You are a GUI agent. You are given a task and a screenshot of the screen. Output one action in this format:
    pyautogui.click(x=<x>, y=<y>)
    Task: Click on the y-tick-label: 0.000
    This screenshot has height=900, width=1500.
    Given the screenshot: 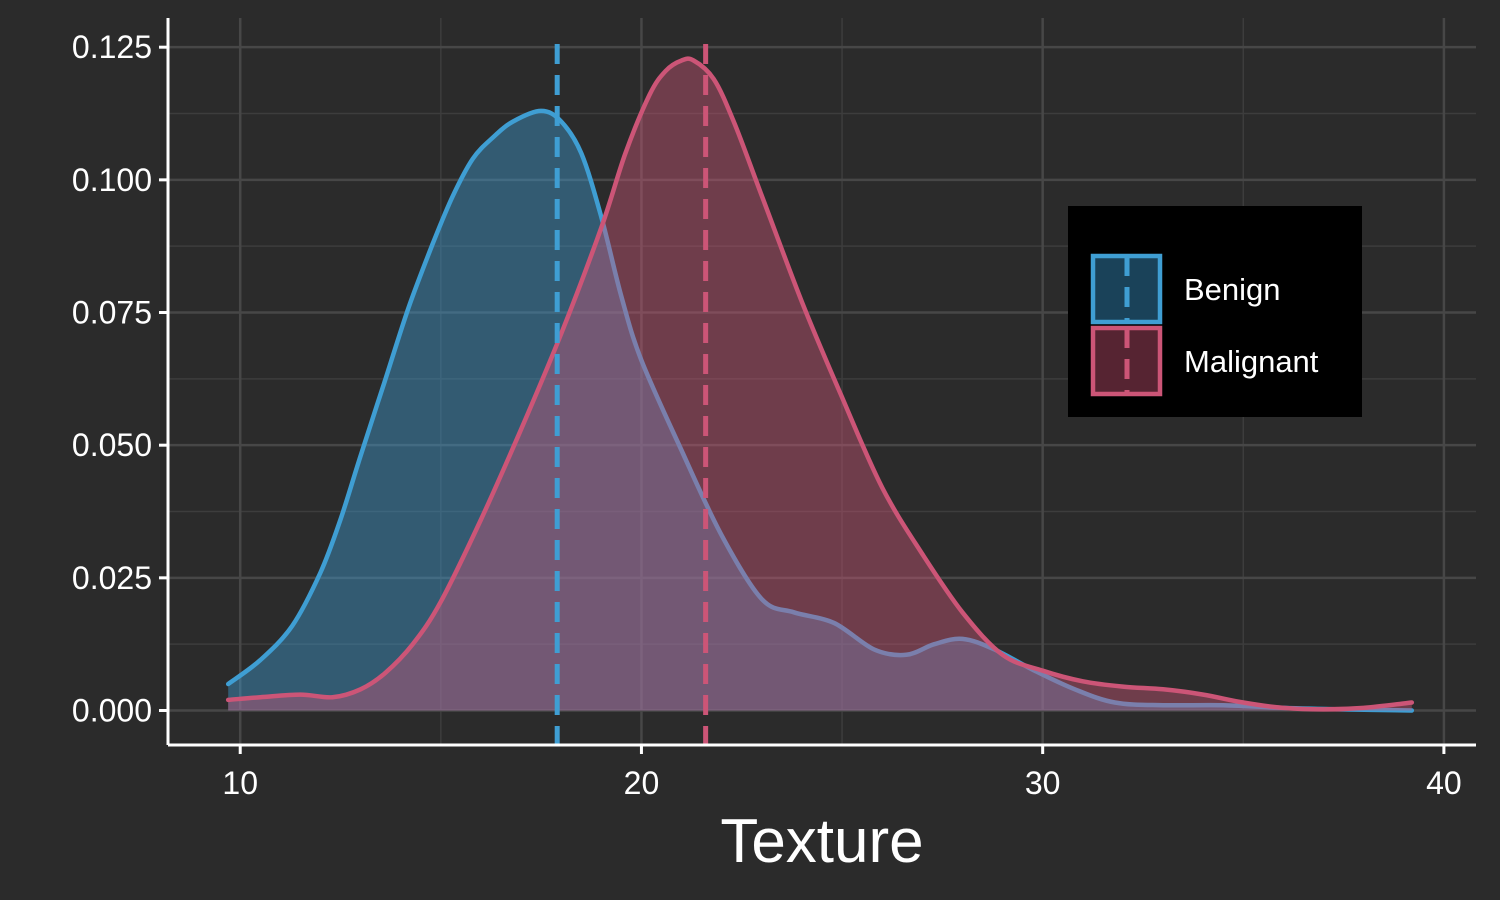 What is the action you would take?
    pyautogui.click(x=112, y=711)
    